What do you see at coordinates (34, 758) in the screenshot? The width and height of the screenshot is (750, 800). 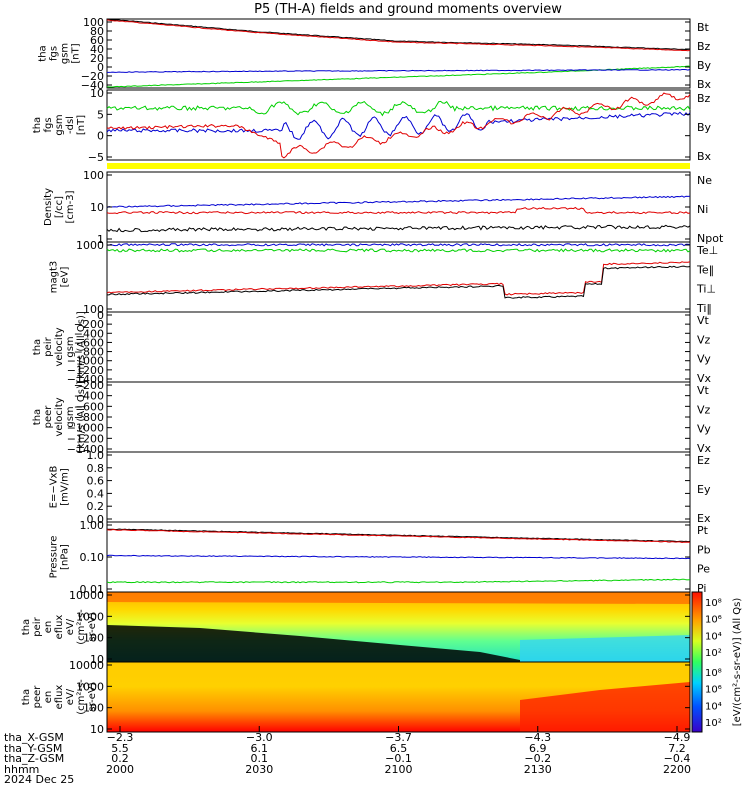 I see `x-axis-row-label: tha_Z-GSM` at bounding box center [34, 758].